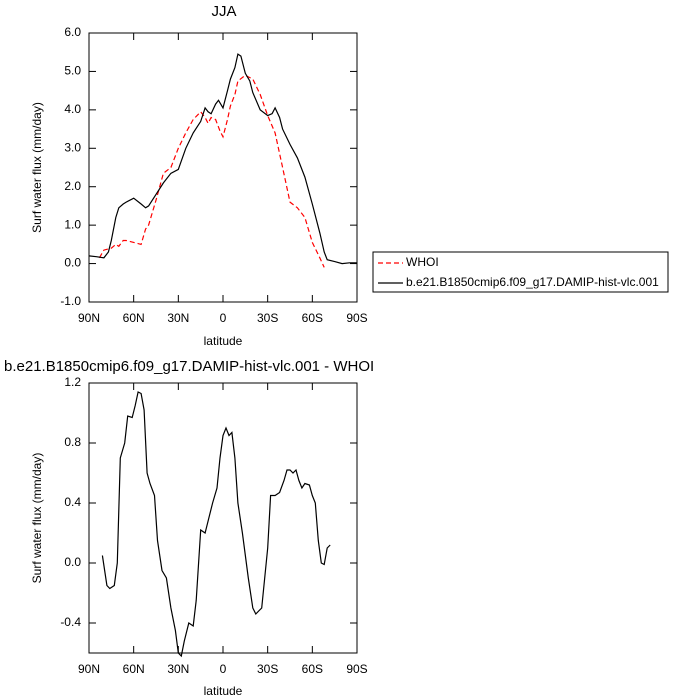  I want to click on y-tick-label: 0.8, so click(72, 442).